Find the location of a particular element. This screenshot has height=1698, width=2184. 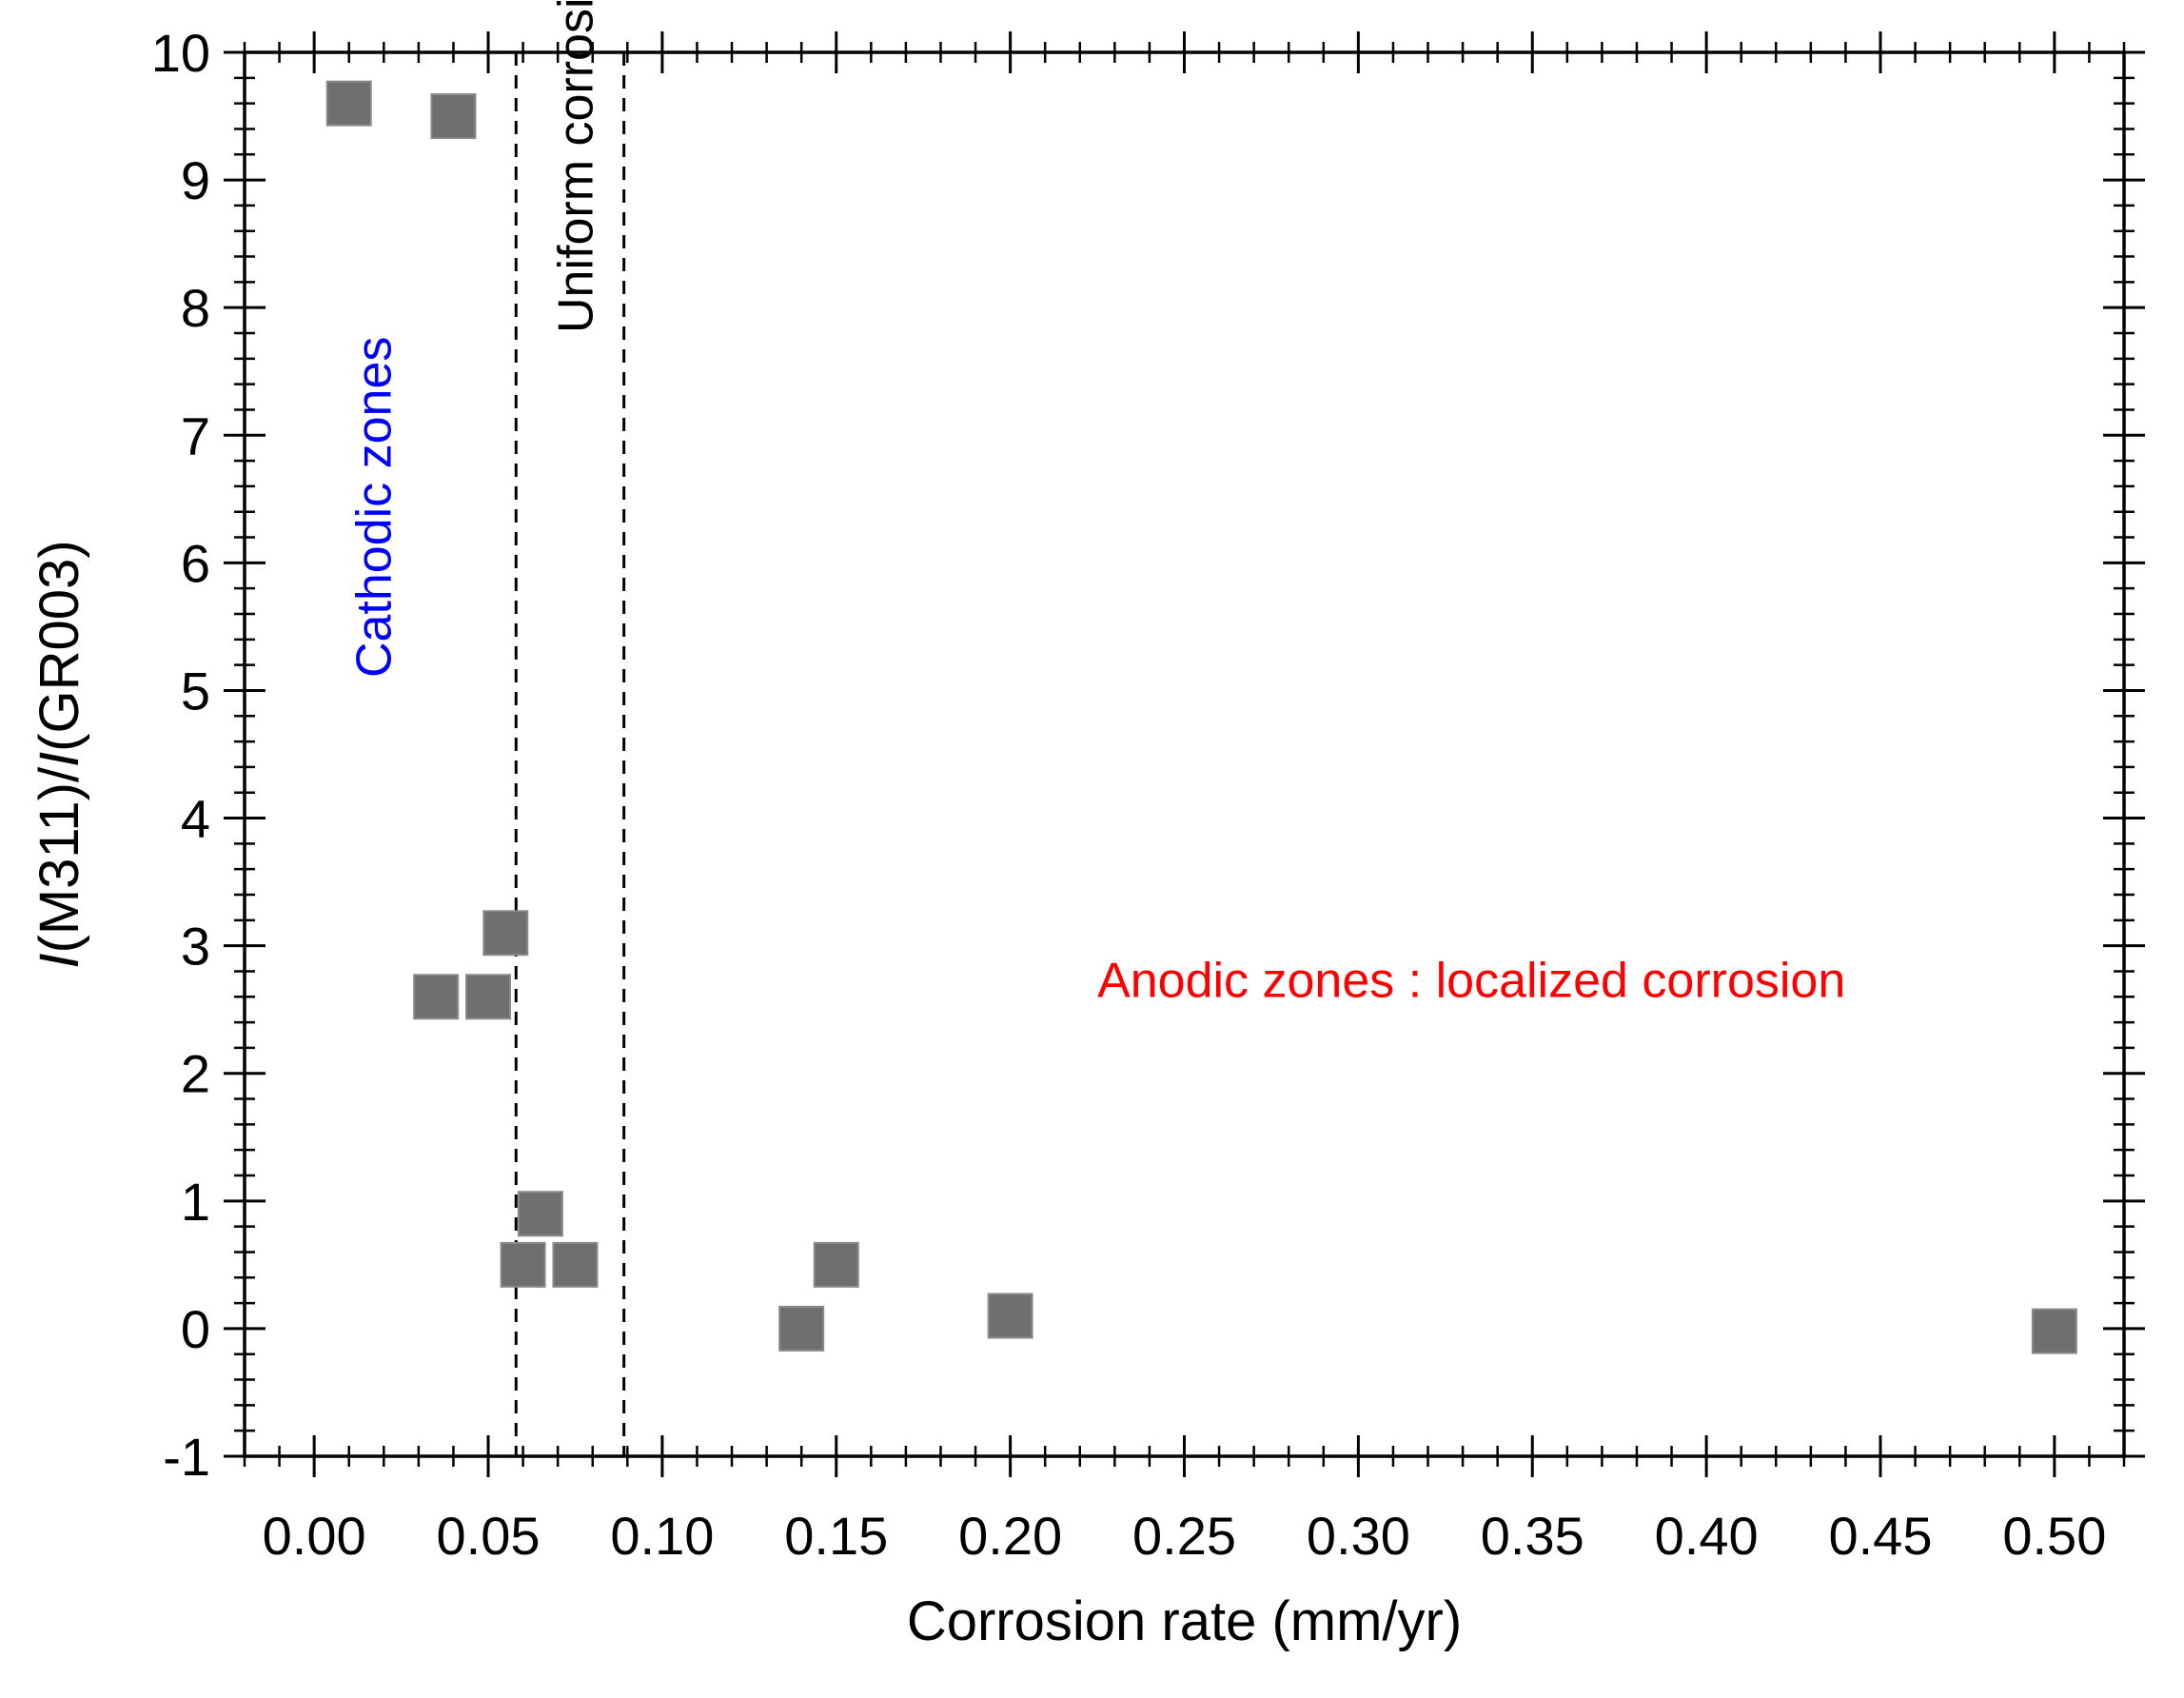

x-tick-label: 0.50 is located at coordinates (2054, 1536).